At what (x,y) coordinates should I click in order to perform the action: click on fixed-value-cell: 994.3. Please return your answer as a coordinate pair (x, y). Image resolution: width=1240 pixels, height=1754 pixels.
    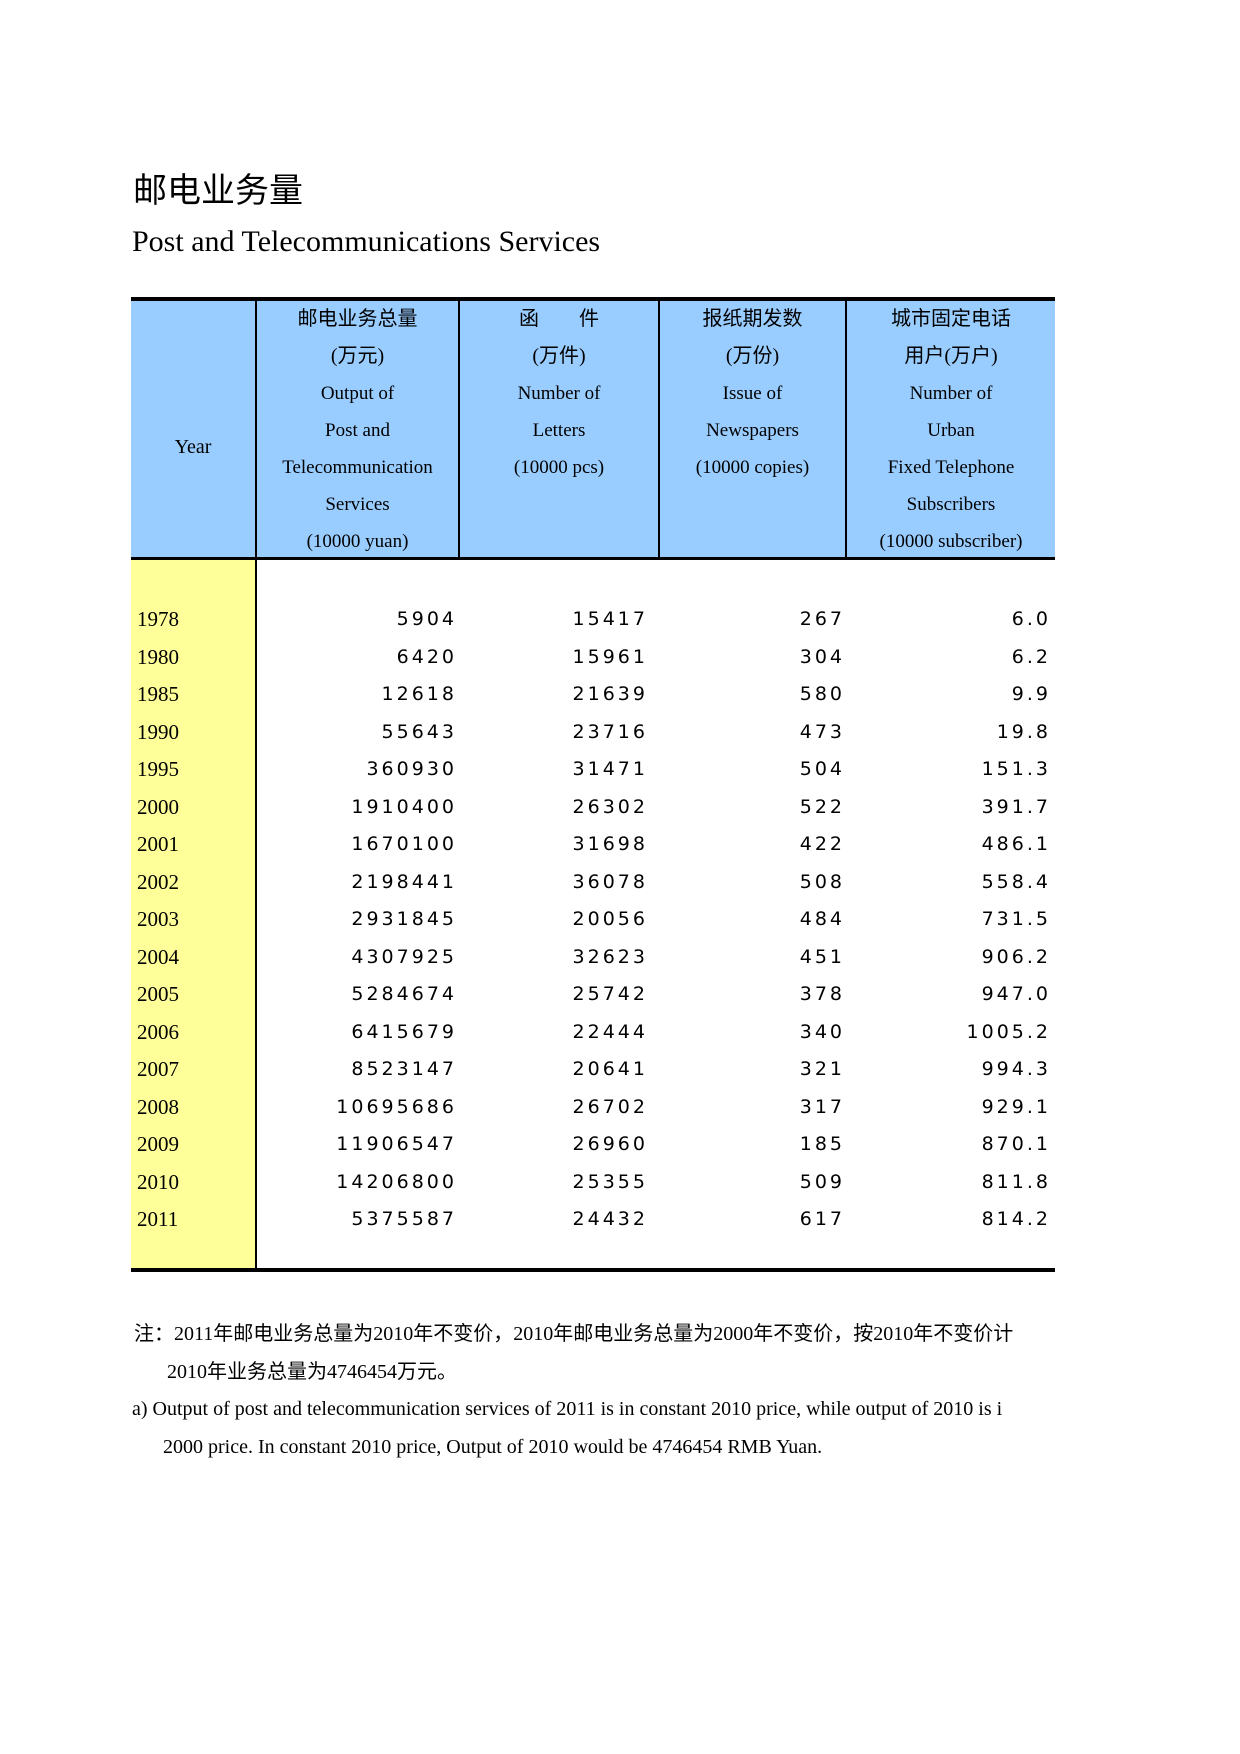
    Looking at the image, I should click on (1016, 1069).